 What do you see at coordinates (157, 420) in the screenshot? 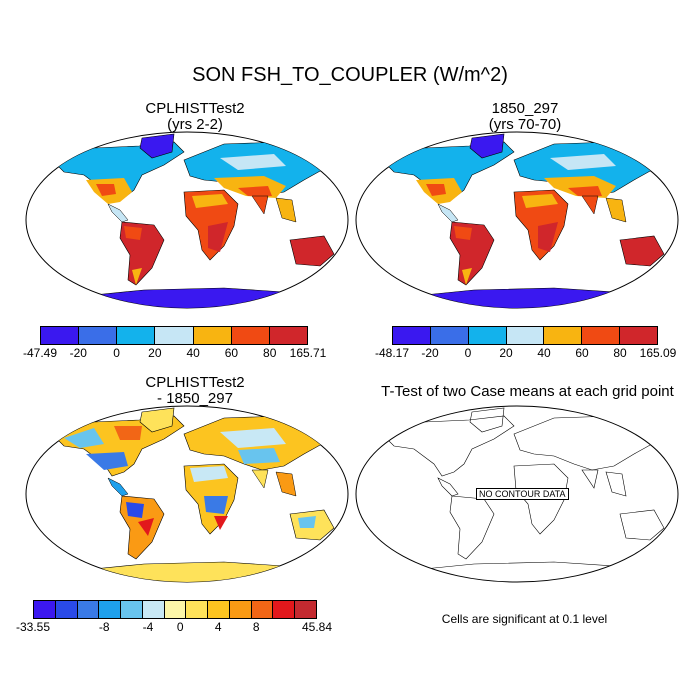
I see `map-3-greenland` at bounding box center [157, 420].